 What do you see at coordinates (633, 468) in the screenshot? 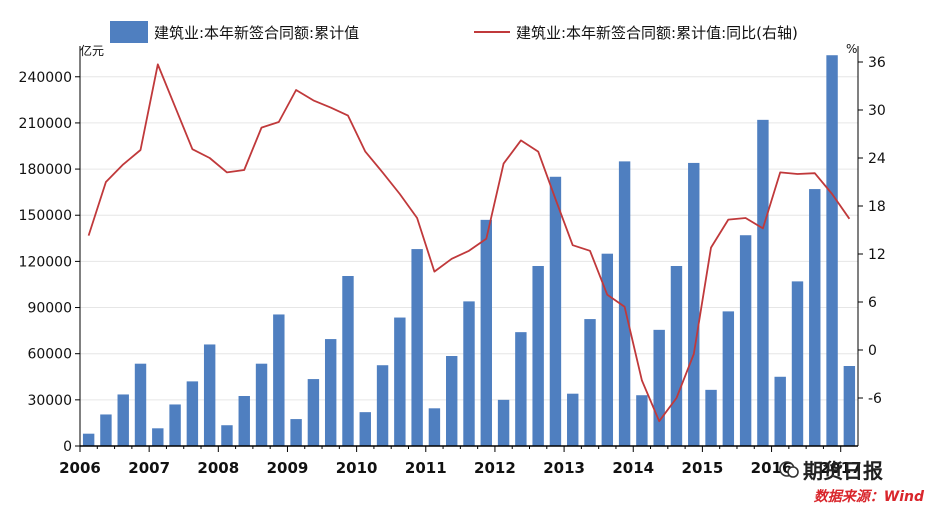
I see `x-tick-label: 2014` at bounding box center [633, 468].